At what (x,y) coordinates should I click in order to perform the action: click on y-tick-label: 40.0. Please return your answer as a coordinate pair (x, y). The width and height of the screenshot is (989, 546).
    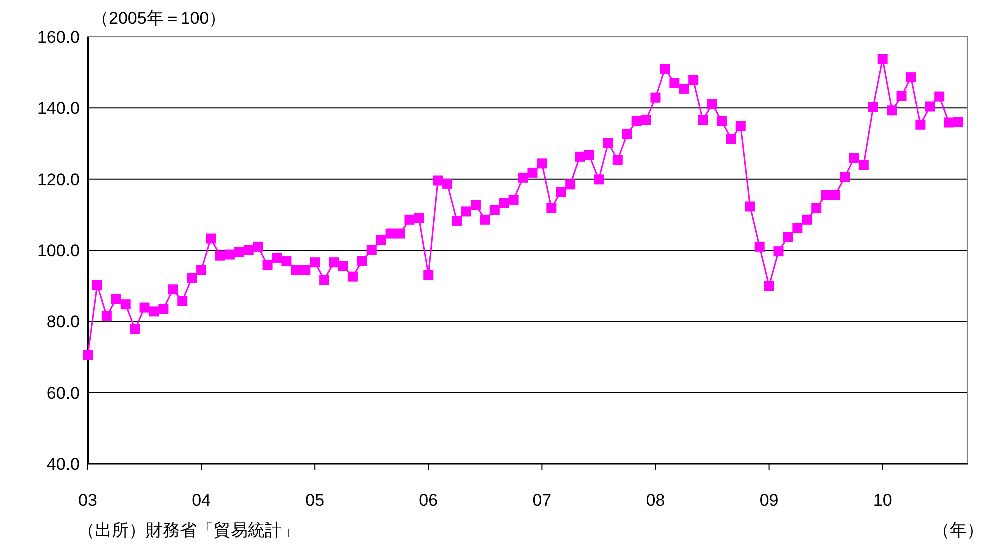
    Looking at the image, I should click on (63, 464).